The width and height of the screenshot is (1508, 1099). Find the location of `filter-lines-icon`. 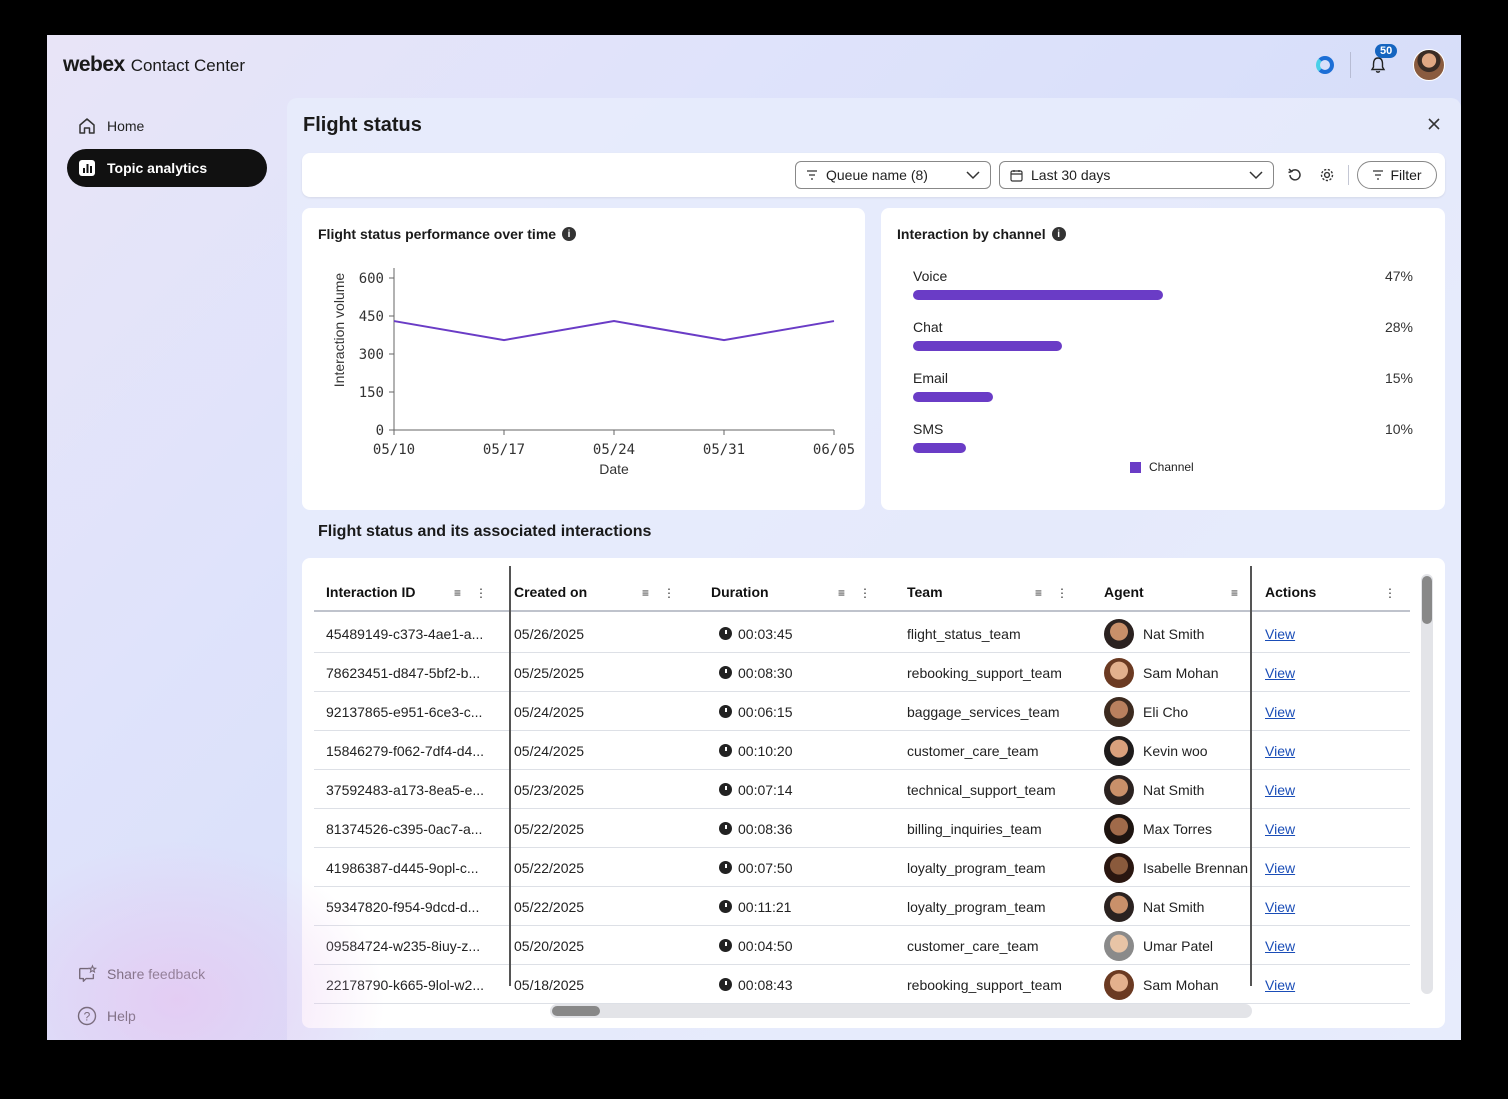

filter-lines-icon is located at coordinates (1378, 175).